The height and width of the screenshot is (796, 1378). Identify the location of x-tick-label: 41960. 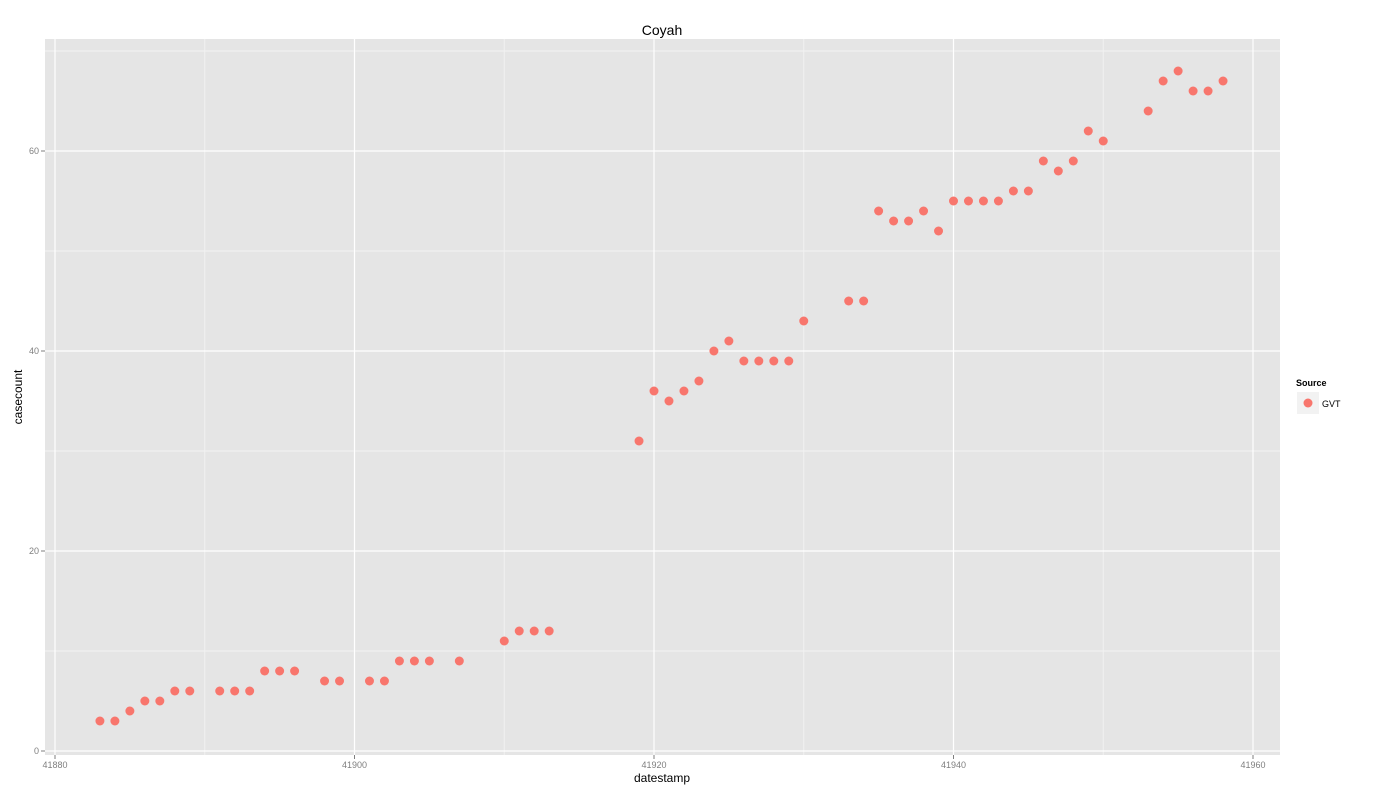
(1252, 765).